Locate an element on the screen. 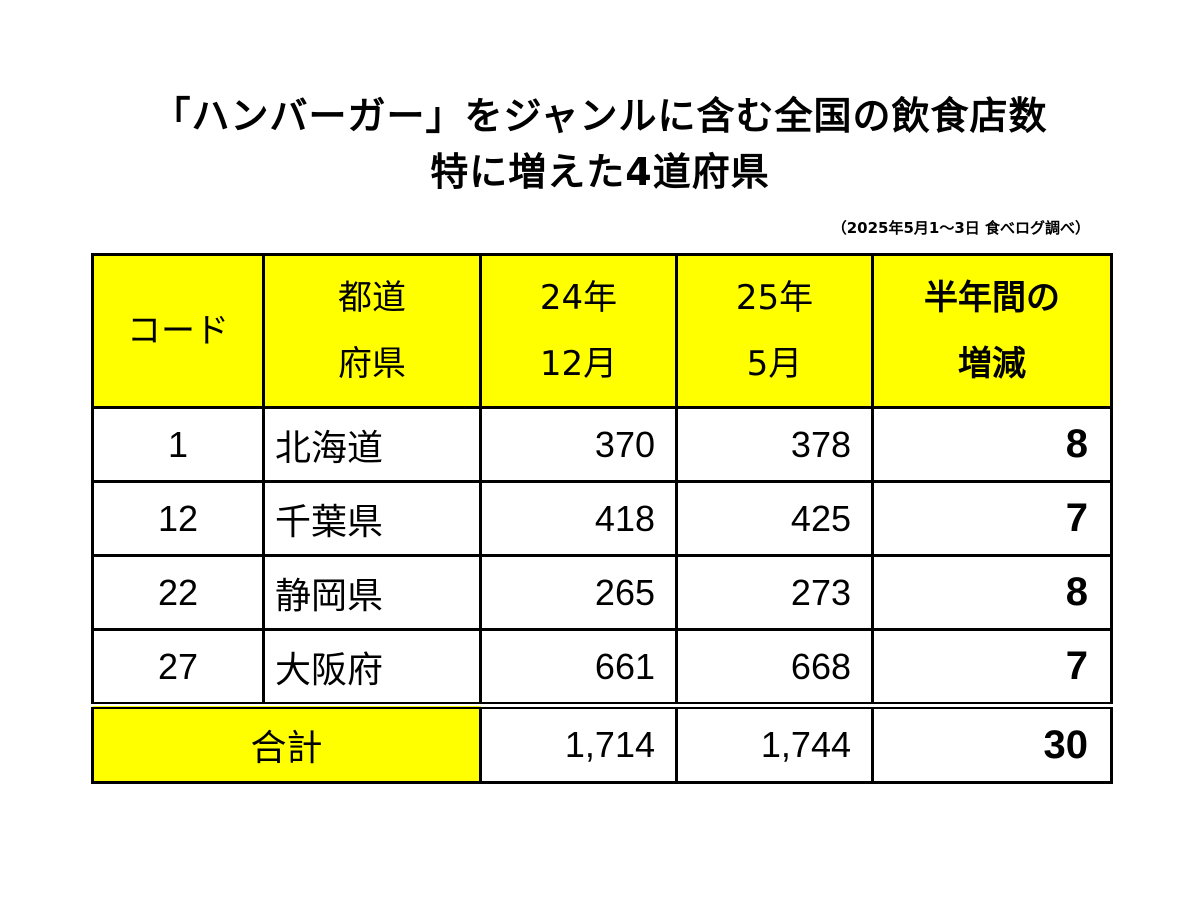  total-label: 合計 is located at coordinates (286, 743).